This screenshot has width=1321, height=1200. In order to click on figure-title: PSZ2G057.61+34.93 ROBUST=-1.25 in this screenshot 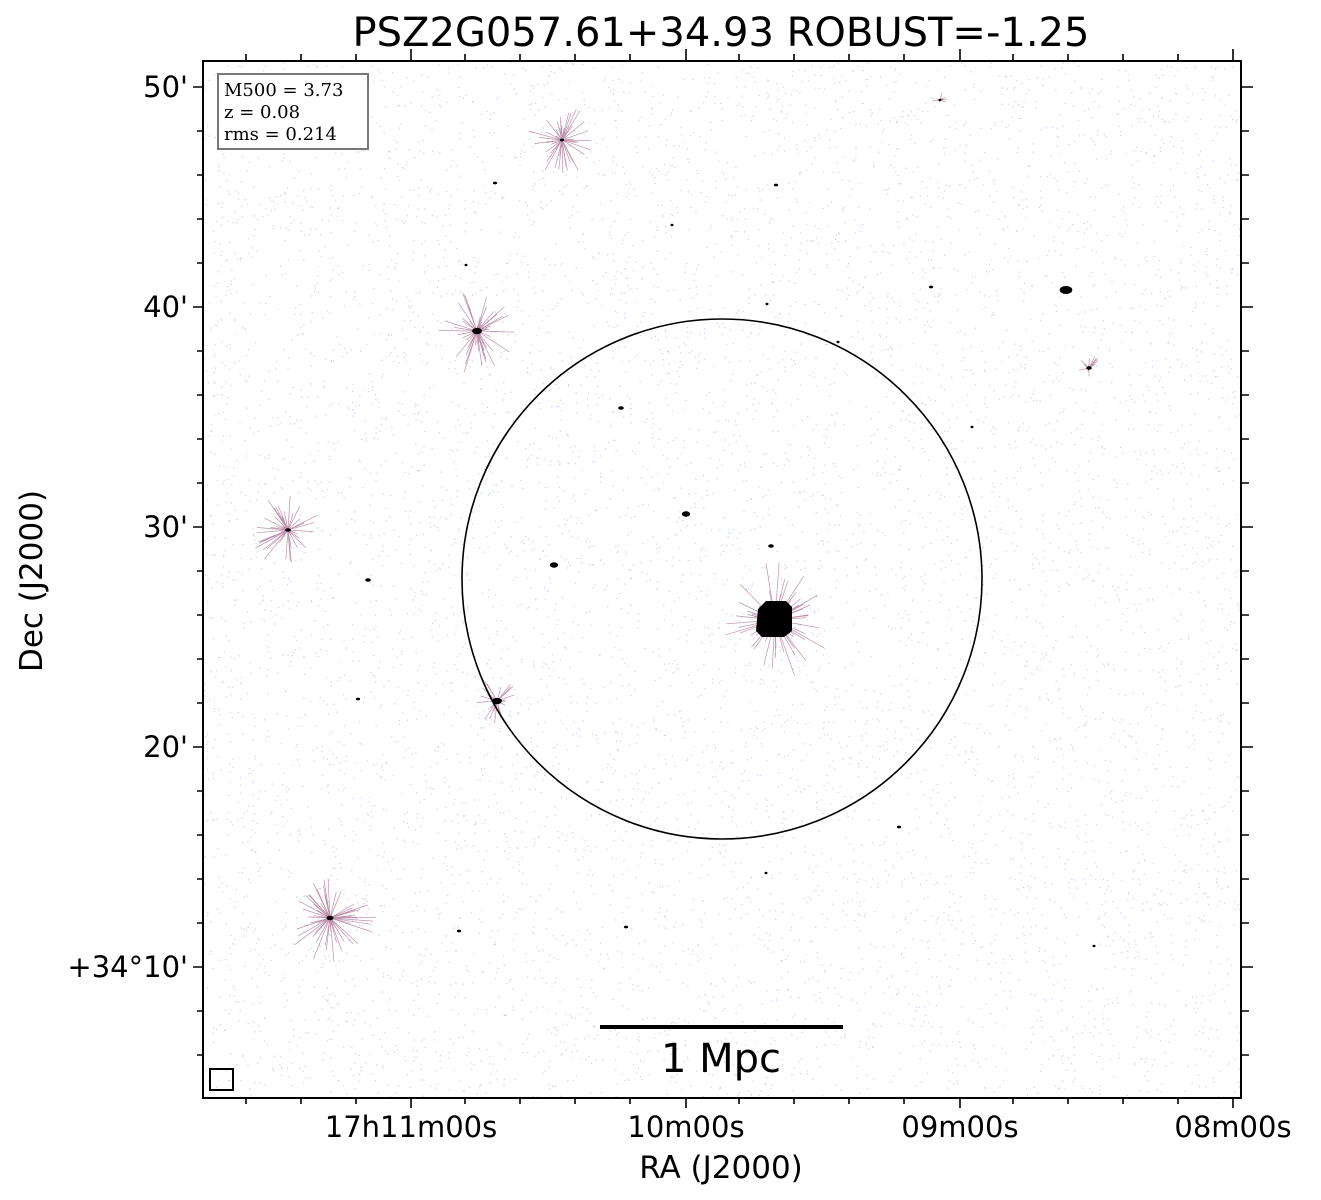, I will do `click(721, 33)`.